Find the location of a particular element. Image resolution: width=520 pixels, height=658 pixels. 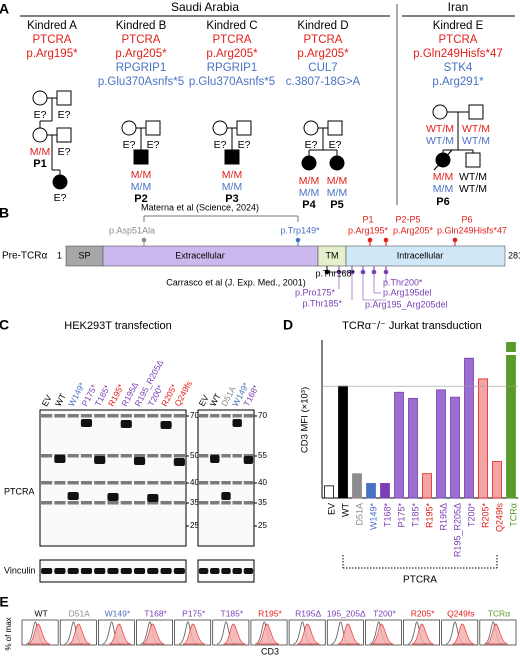

citation: Carrasco et al (J. Exp. Med., 2001) is located at coordinates (236, 282).